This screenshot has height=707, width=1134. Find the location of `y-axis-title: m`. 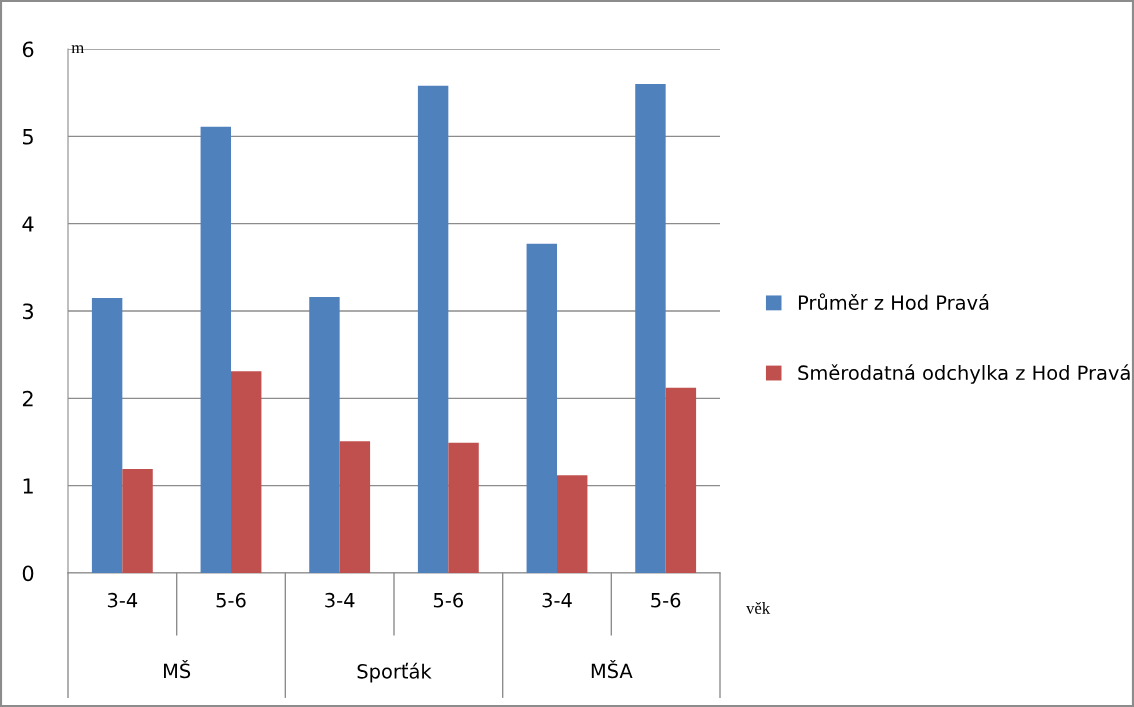

y-axis-title: m is located at coordinates (77, 49).